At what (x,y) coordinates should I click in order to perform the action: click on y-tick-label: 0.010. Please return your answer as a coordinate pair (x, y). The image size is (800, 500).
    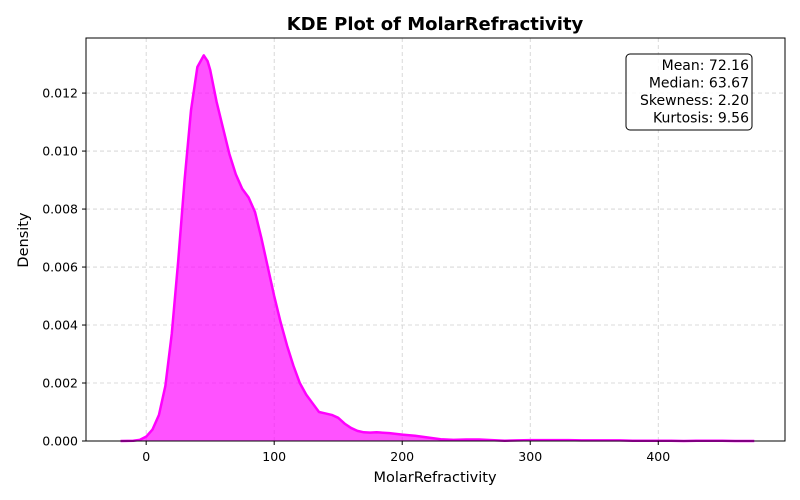
    Looking at the image, I should click on (60, 151).